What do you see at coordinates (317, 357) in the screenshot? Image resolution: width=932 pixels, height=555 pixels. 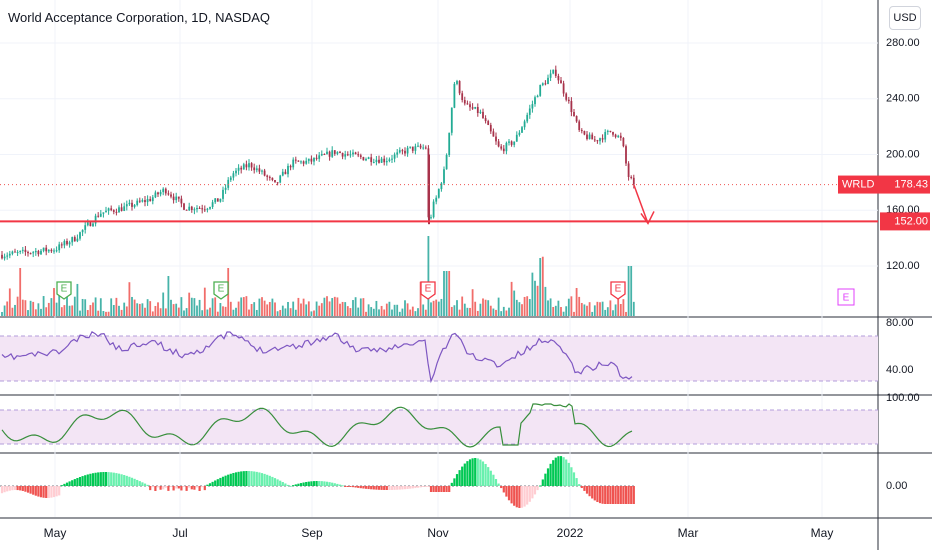 I see `rsi-line` at bounding box center [317, 357].